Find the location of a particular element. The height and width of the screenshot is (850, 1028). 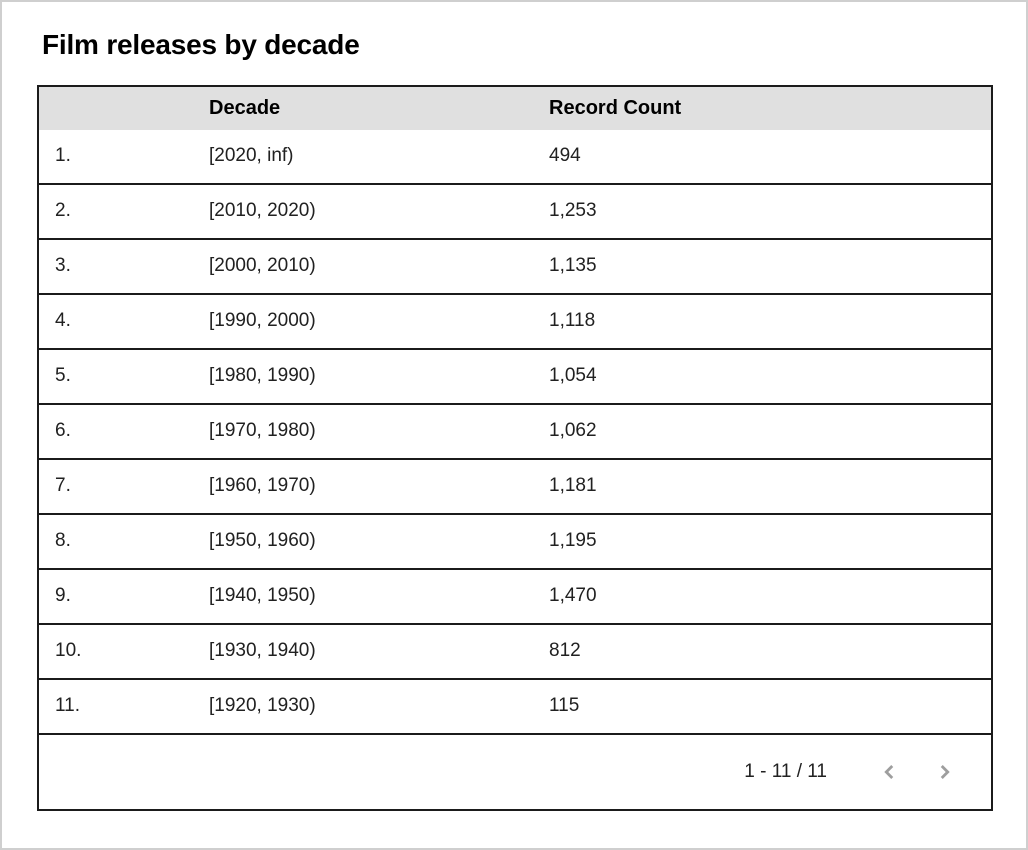

header-decade: Decade is located at coordinates (245, 107).